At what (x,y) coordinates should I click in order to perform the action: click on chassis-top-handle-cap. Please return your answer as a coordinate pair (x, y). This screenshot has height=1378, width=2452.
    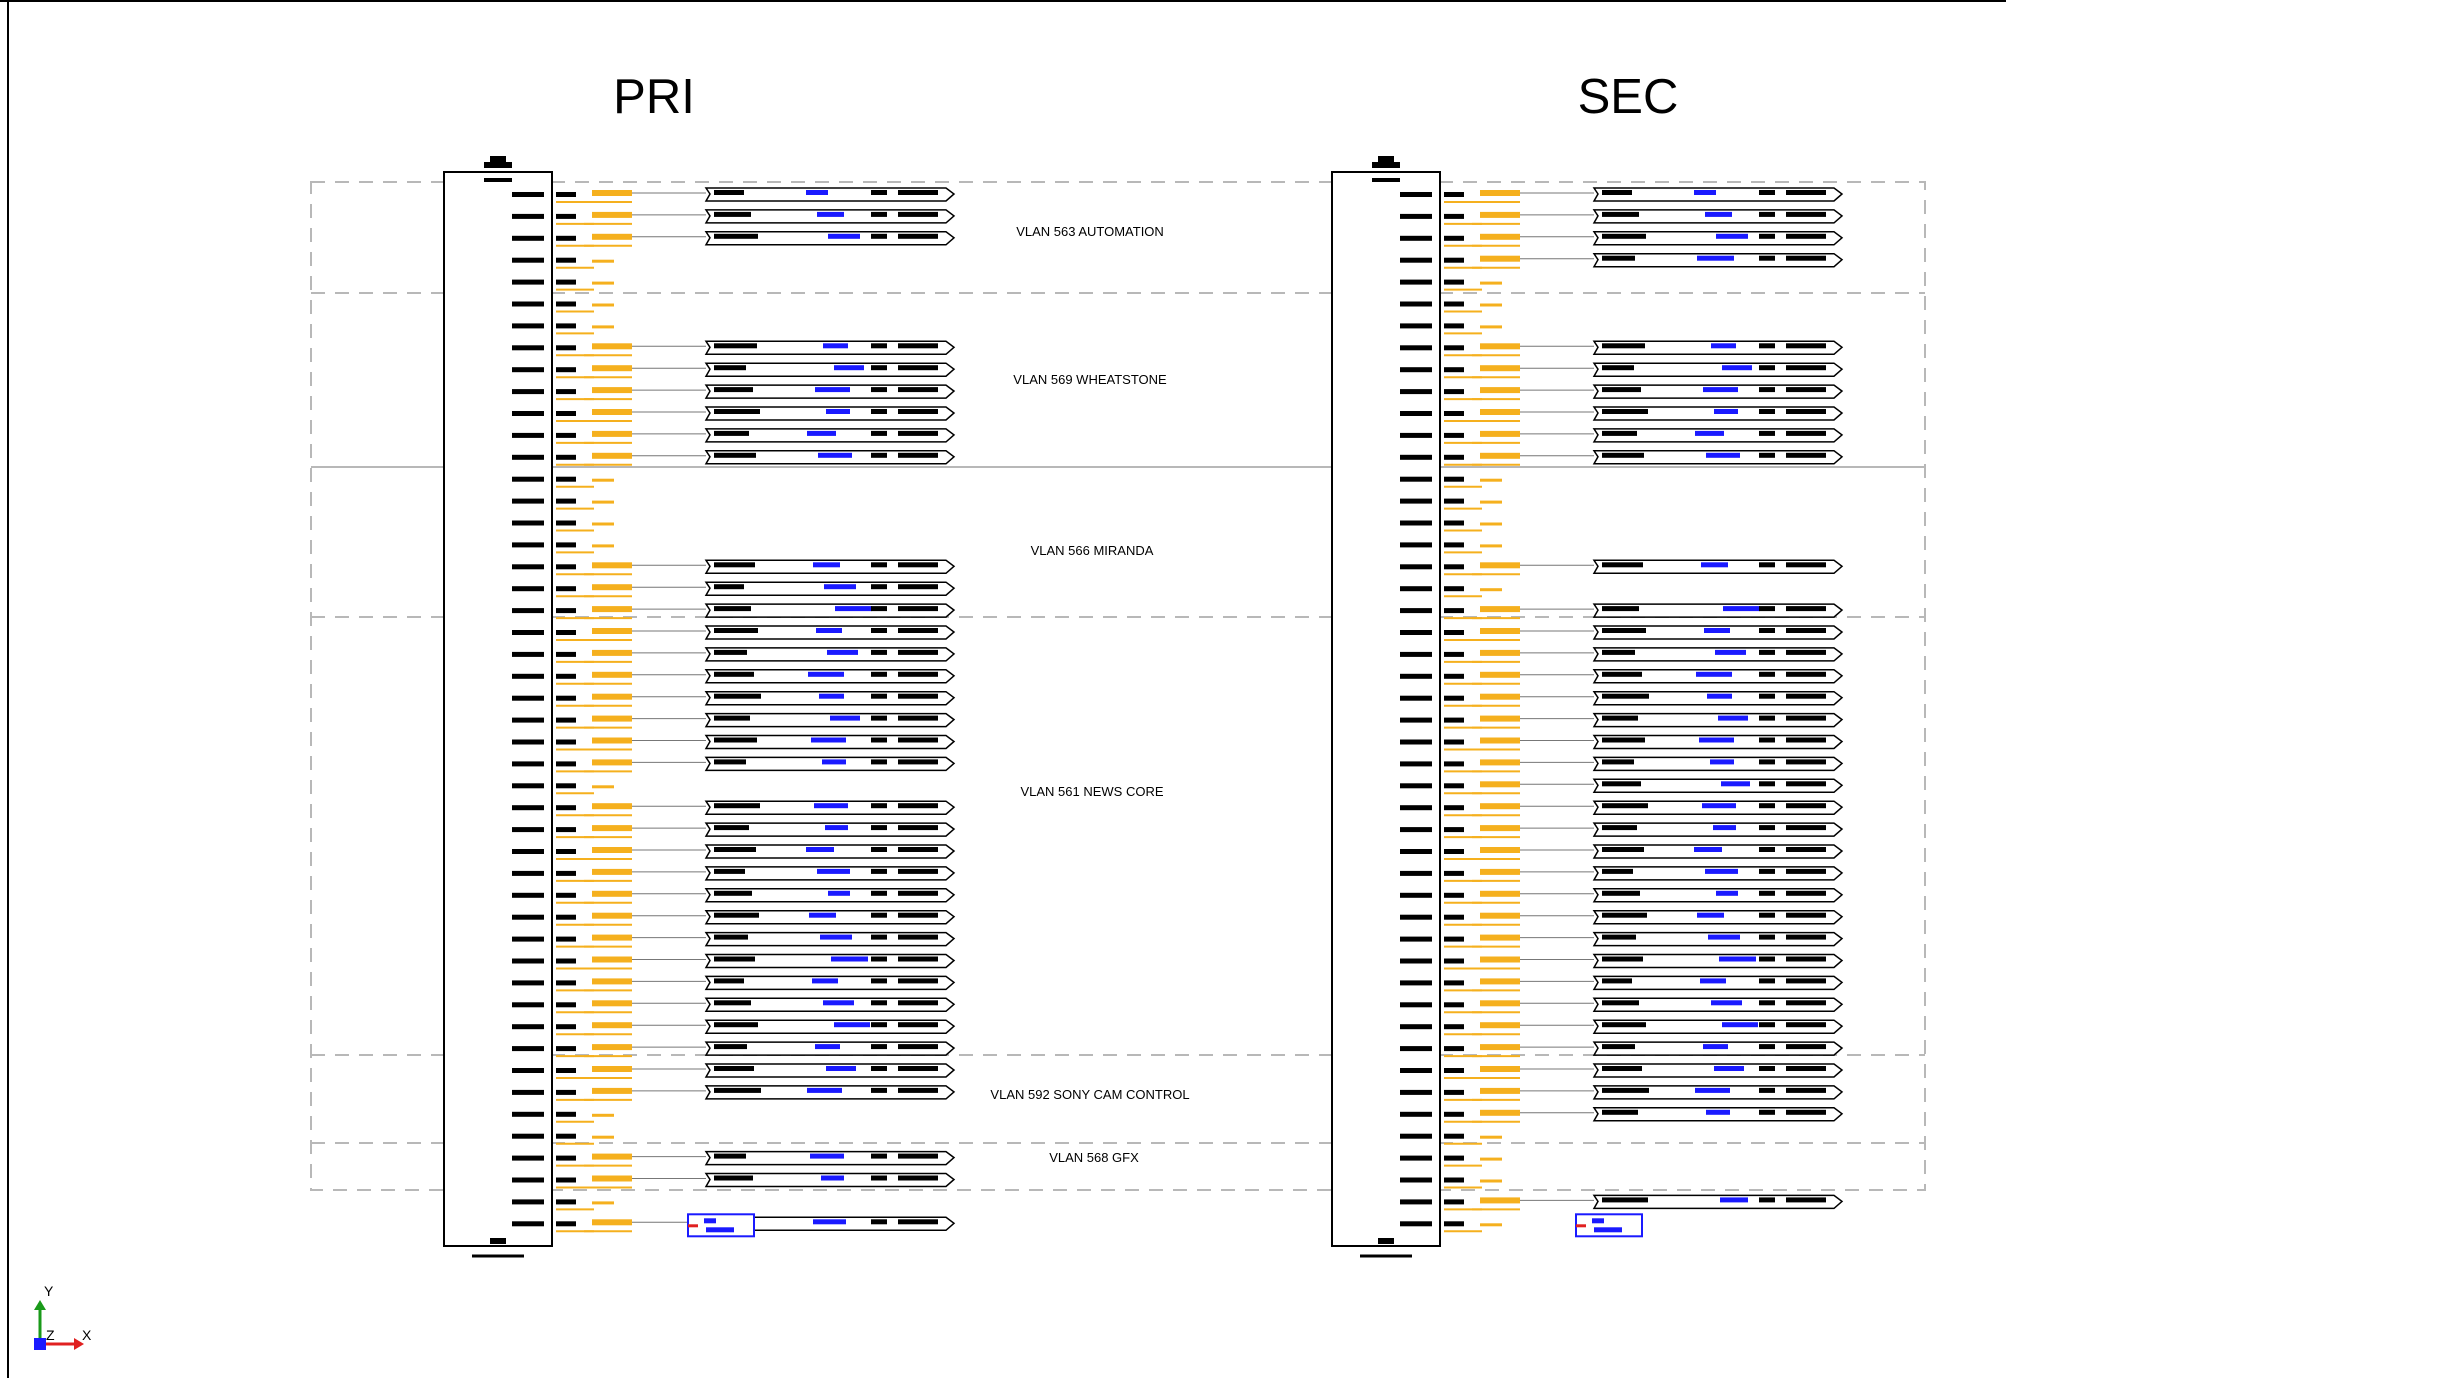
    Looking at the image, I should click on (498, 159).